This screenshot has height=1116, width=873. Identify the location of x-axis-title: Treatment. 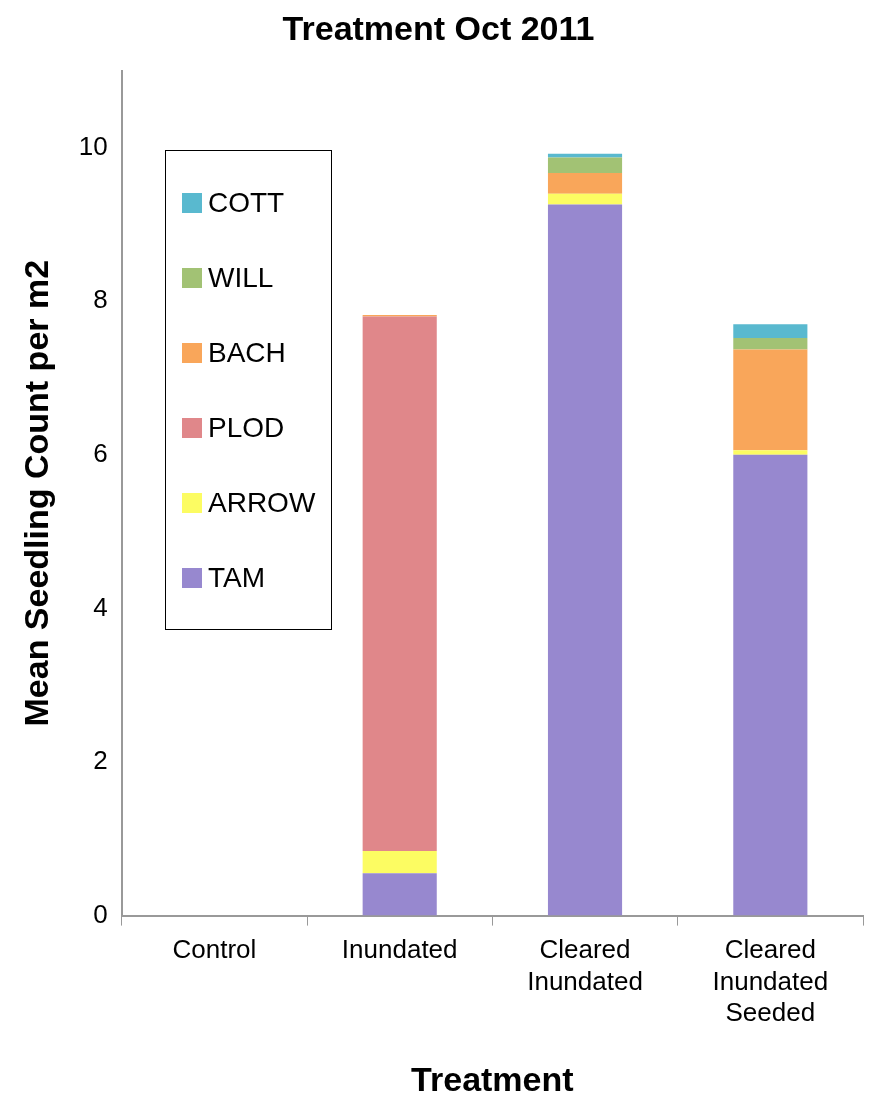
(492, 1078).